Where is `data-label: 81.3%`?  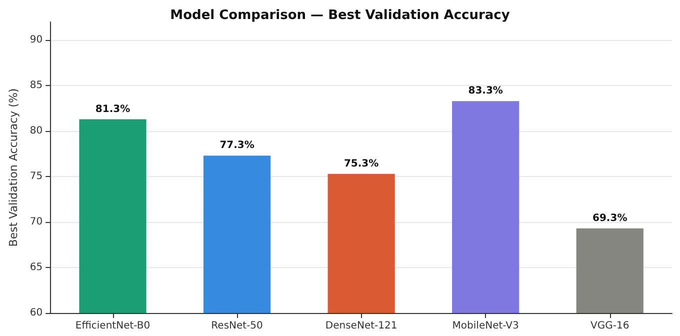
data-label: 81.3% is located at coordinates (112, 109).